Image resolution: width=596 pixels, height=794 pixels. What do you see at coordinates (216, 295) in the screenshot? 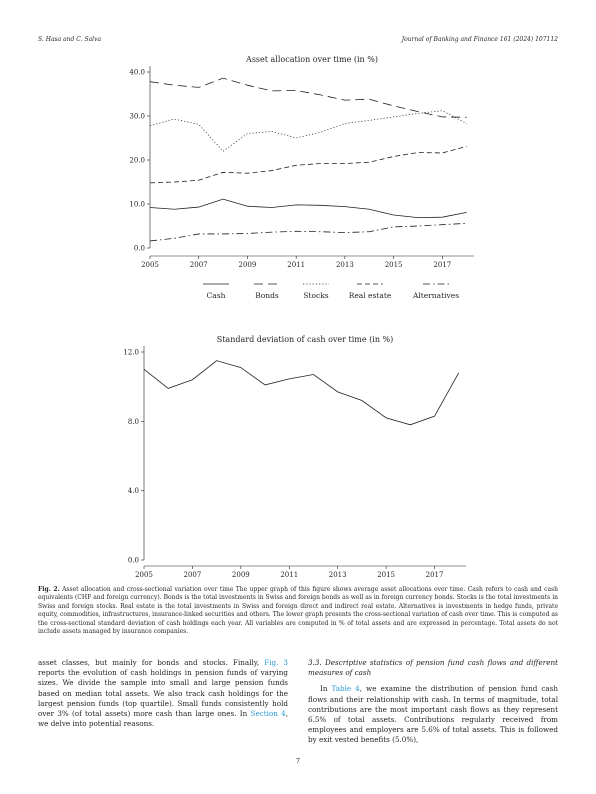
I see `legend-label-cash: Cash` at bounding box center [216, 295].